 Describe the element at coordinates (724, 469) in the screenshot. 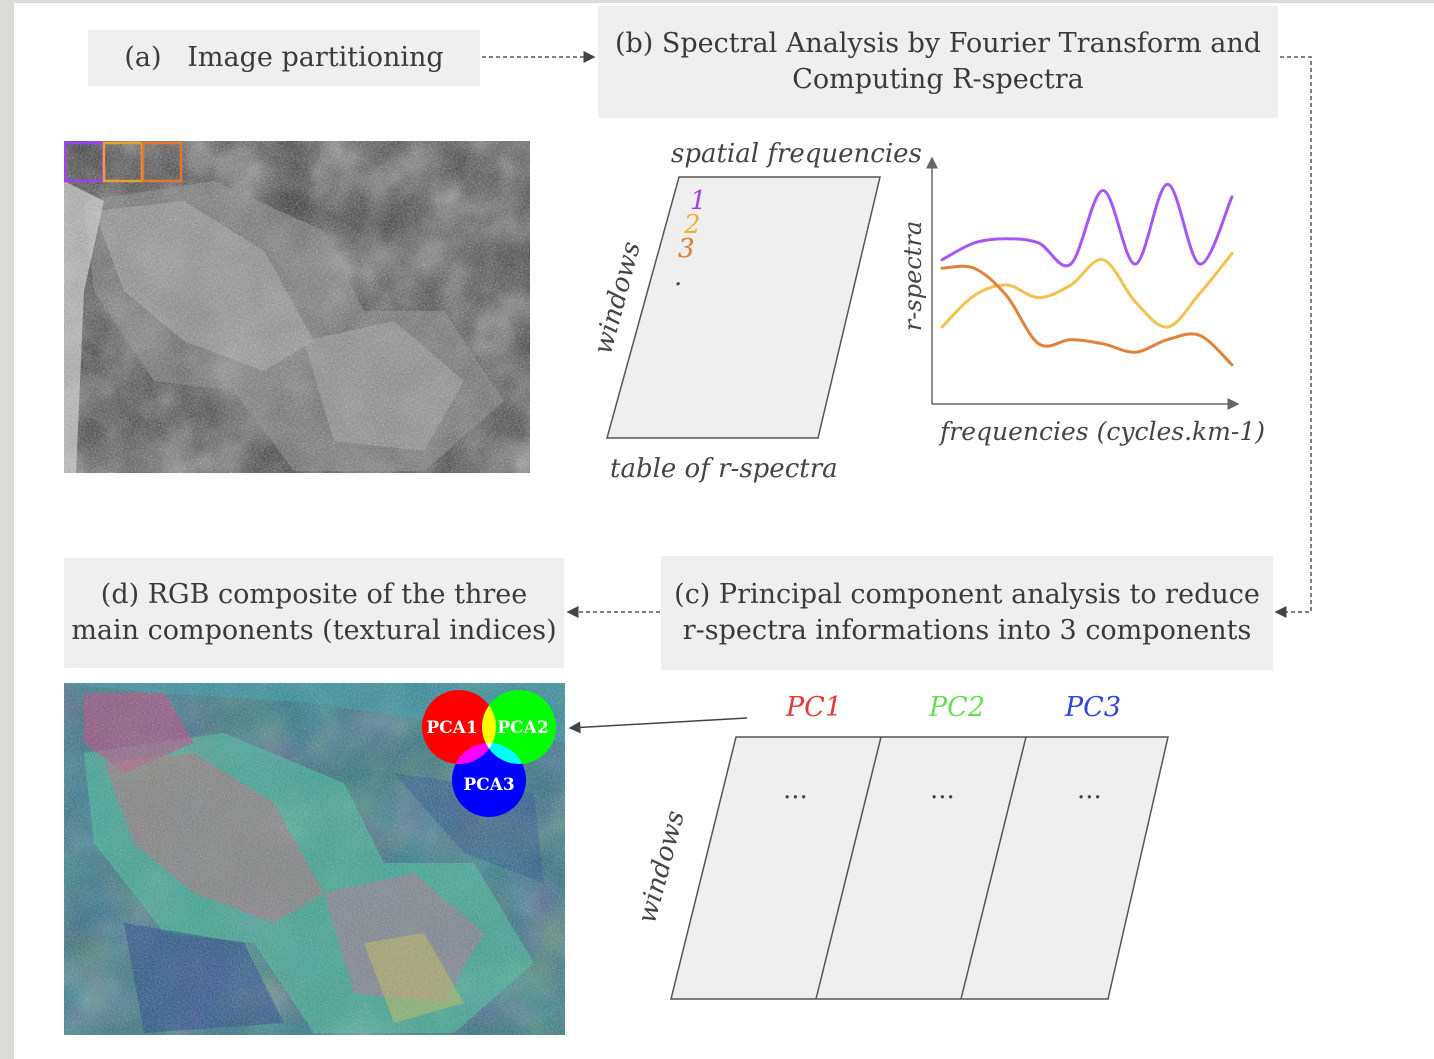

I see `table-of-r-spectra-label: table of r-spectra` at that location.